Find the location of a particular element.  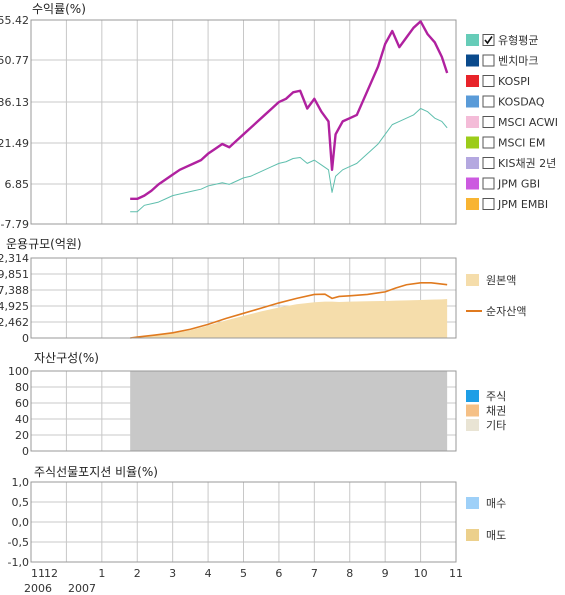

y-tick-label: 9,851 is located at coordinates (14, 274).